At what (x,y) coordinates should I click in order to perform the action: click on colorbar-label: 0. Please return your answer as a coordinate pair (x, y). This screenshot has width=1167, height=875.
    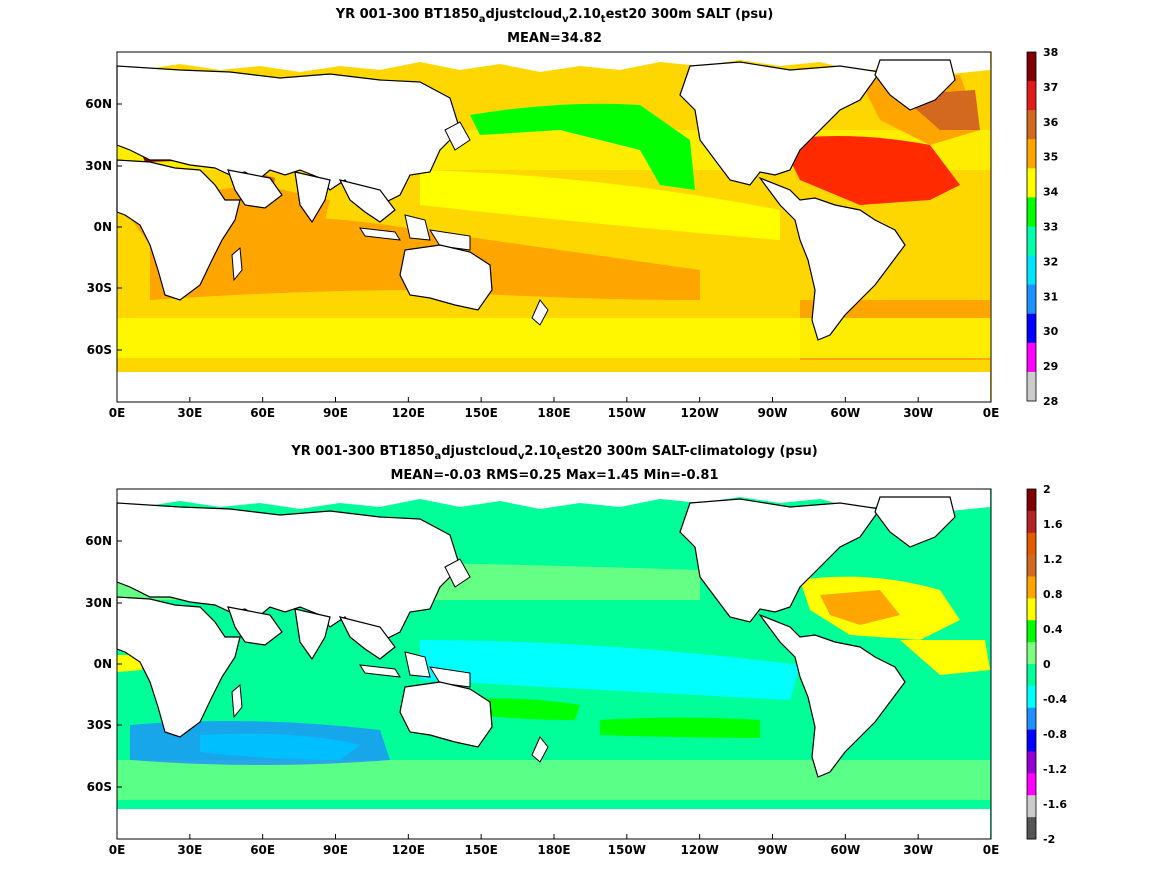
    Looking at the image, I should click on (1047, 664).